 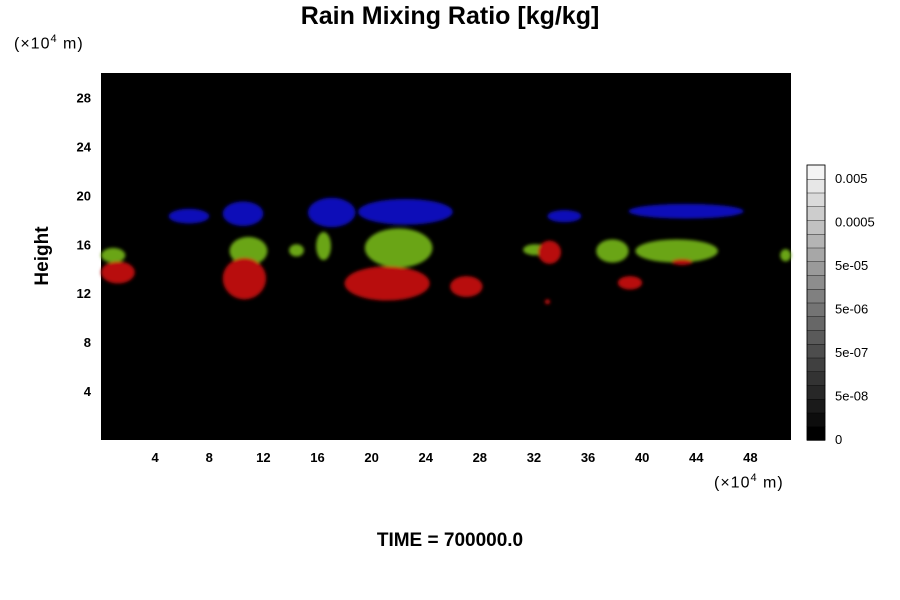 I want to click on y-tick-label: 4, so click(x=88, y=391).